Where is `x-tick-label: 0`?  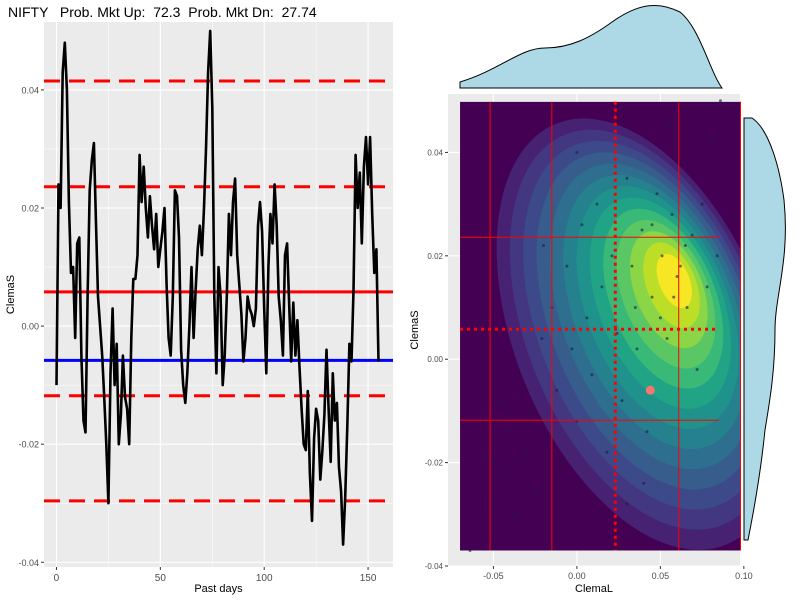 x-tick-label: 0 is located at coordinates (57, 578).